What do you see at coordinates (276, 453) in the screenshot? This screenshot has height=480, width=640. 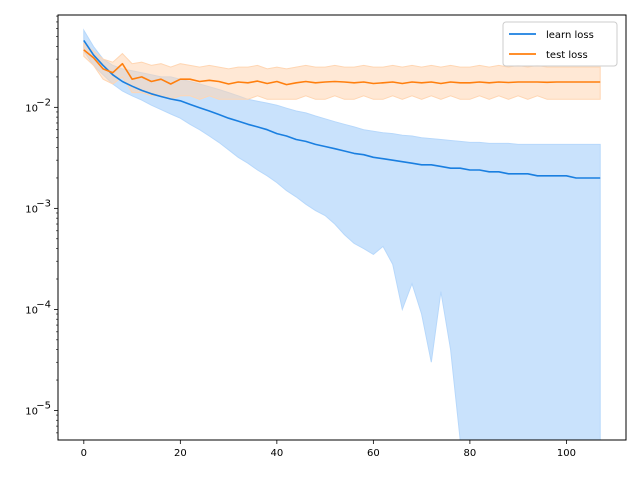 I see `x-tick-label: 40` at bounding box center [276, 453].